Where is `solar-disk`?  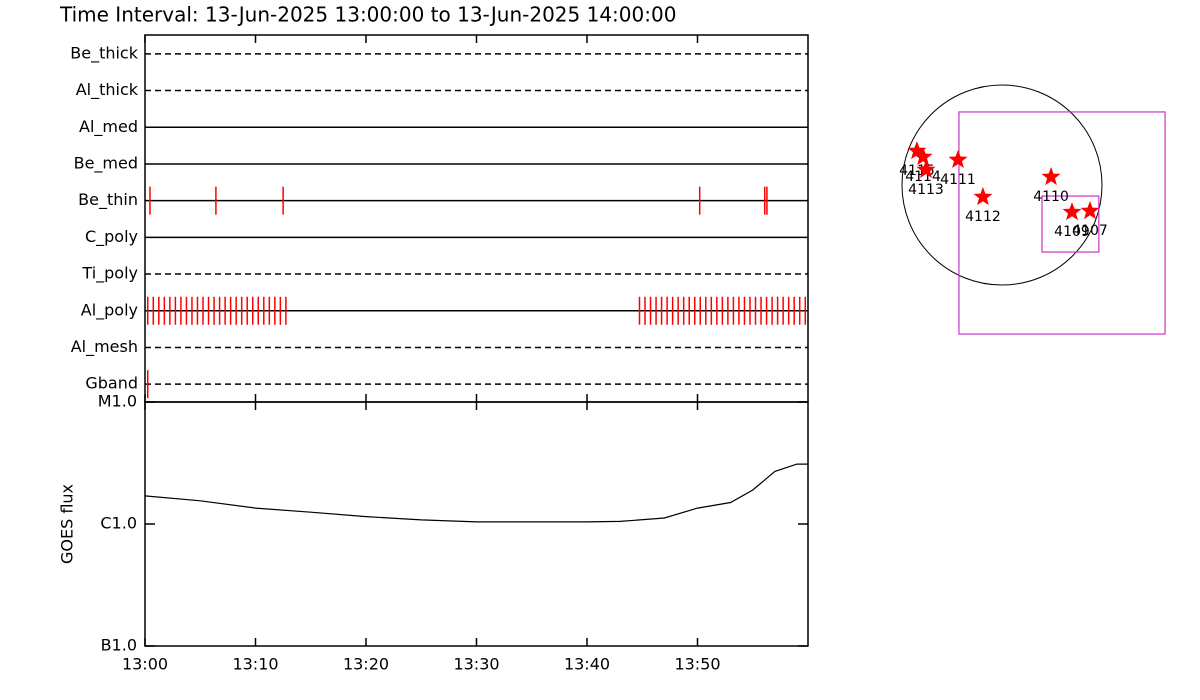 solar-disk is located at coordinates (1002, 185).